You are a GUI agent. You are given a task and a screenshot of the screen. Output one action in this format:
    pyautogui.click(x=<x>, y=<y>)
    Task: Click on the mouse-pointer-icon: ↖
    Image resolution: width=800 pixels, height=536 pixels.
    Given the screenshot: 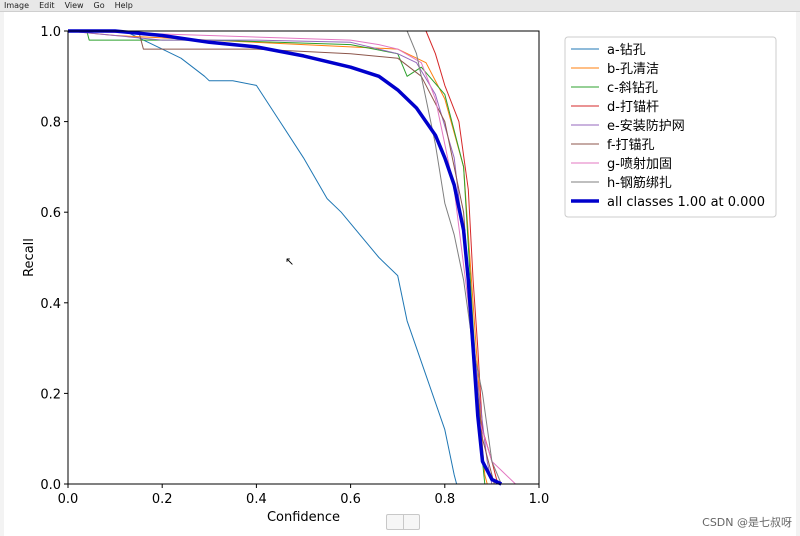 What is the action you would take?
    pyautogui.click(x=290, y=261)
    